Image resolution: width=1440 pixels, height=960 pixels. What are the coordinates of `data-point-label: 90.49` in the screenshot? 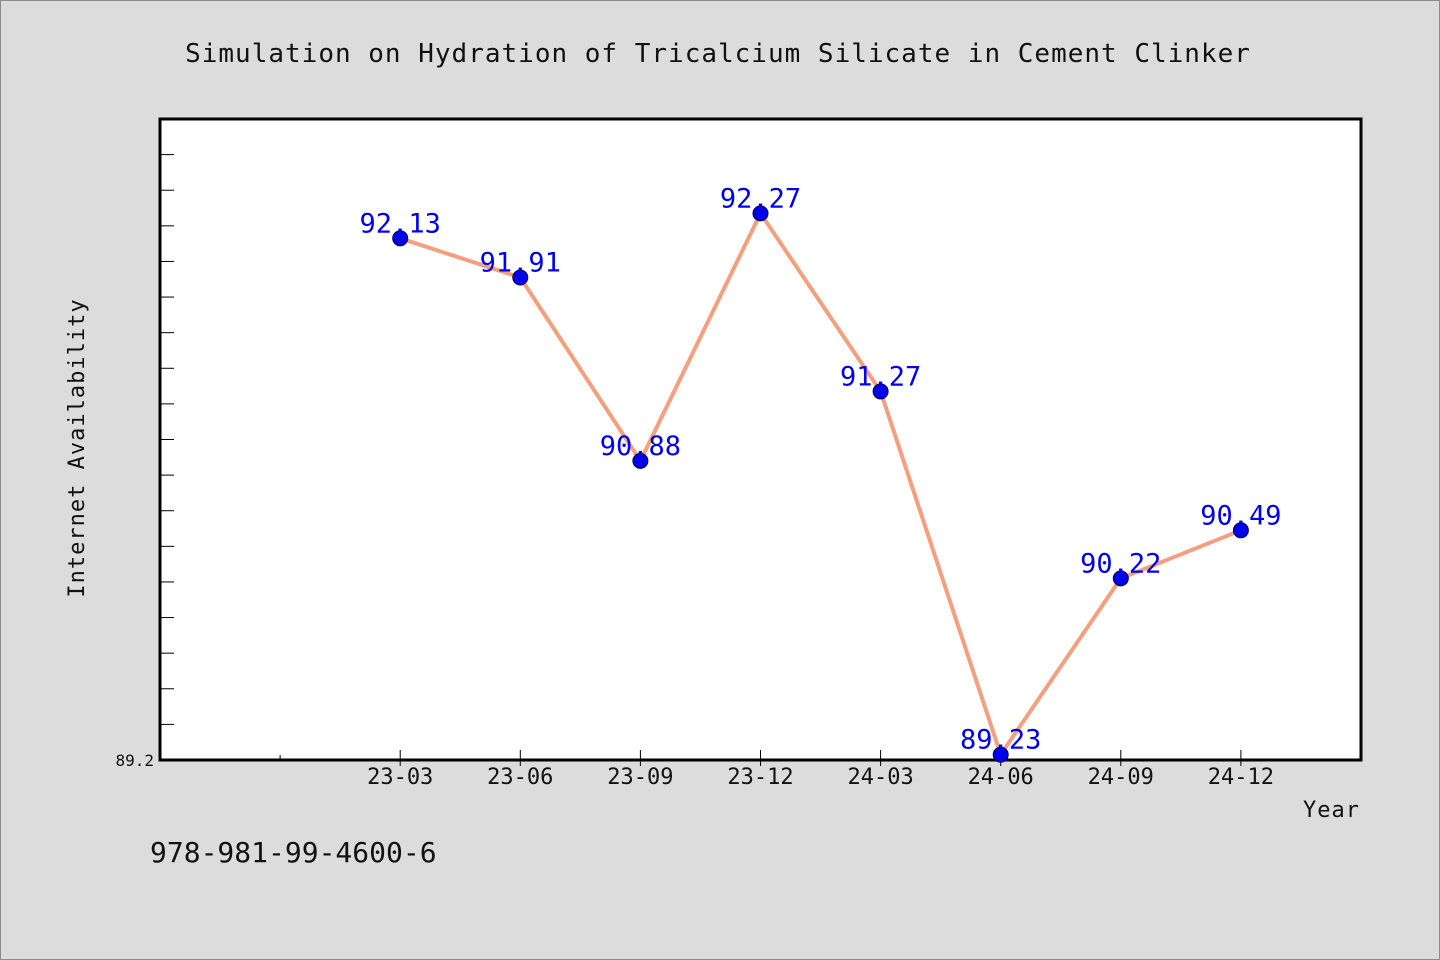 It's located at (1240, 515).